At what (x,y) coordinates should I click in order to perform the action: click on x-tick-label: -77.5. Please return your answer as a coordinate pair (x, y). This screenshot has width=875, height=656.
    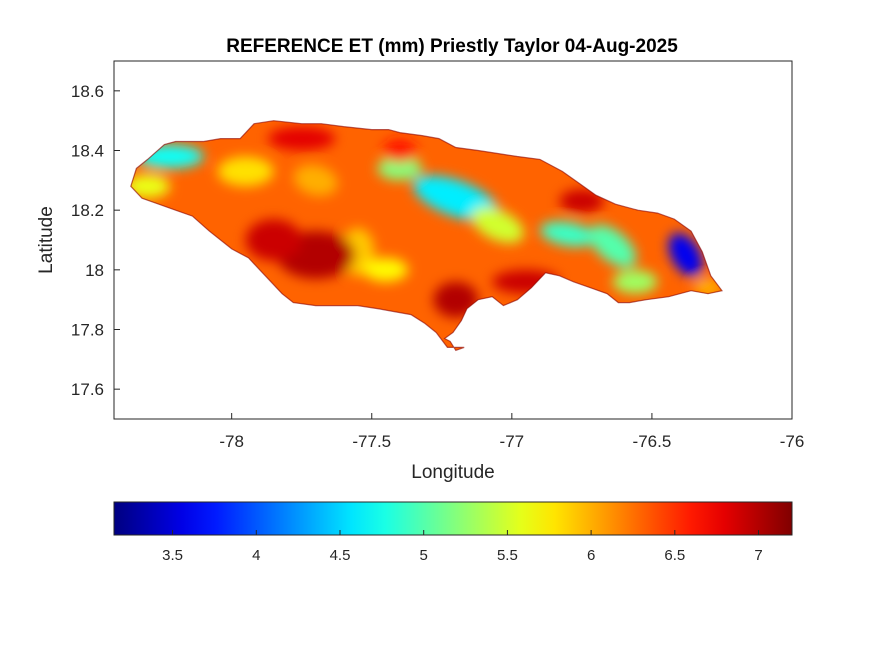
    Looking at the image, I should click on (371, 441).